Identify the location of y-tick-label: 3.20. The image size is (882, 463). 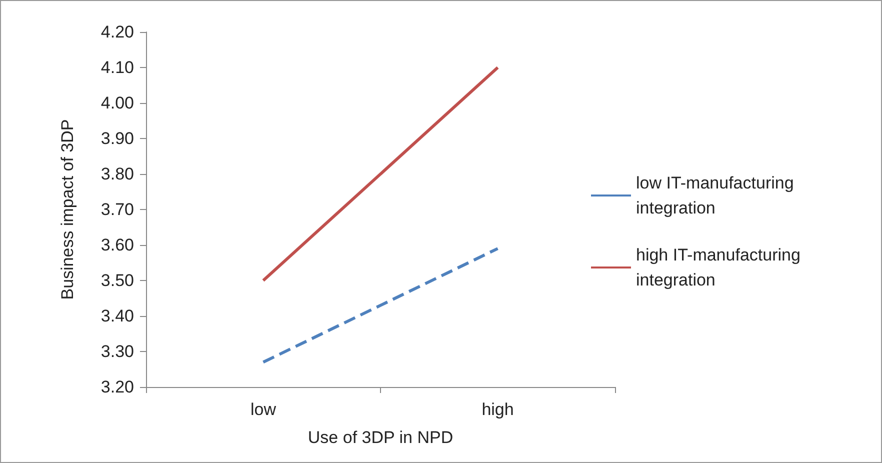
(117, 387).